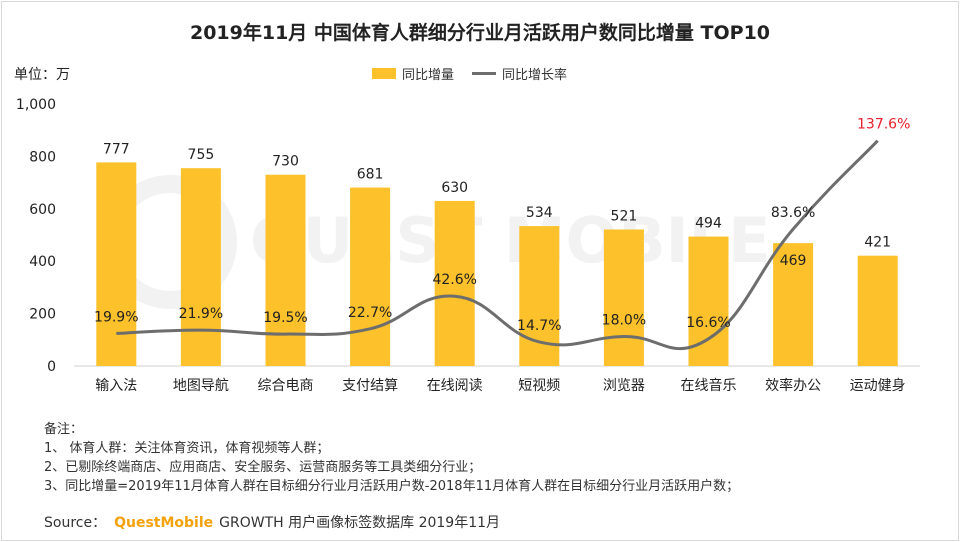  What do you see at coordinates (793, 213) in the screenshot?
I see `rate-label: 83.6%` at bounding box center [793, 213].